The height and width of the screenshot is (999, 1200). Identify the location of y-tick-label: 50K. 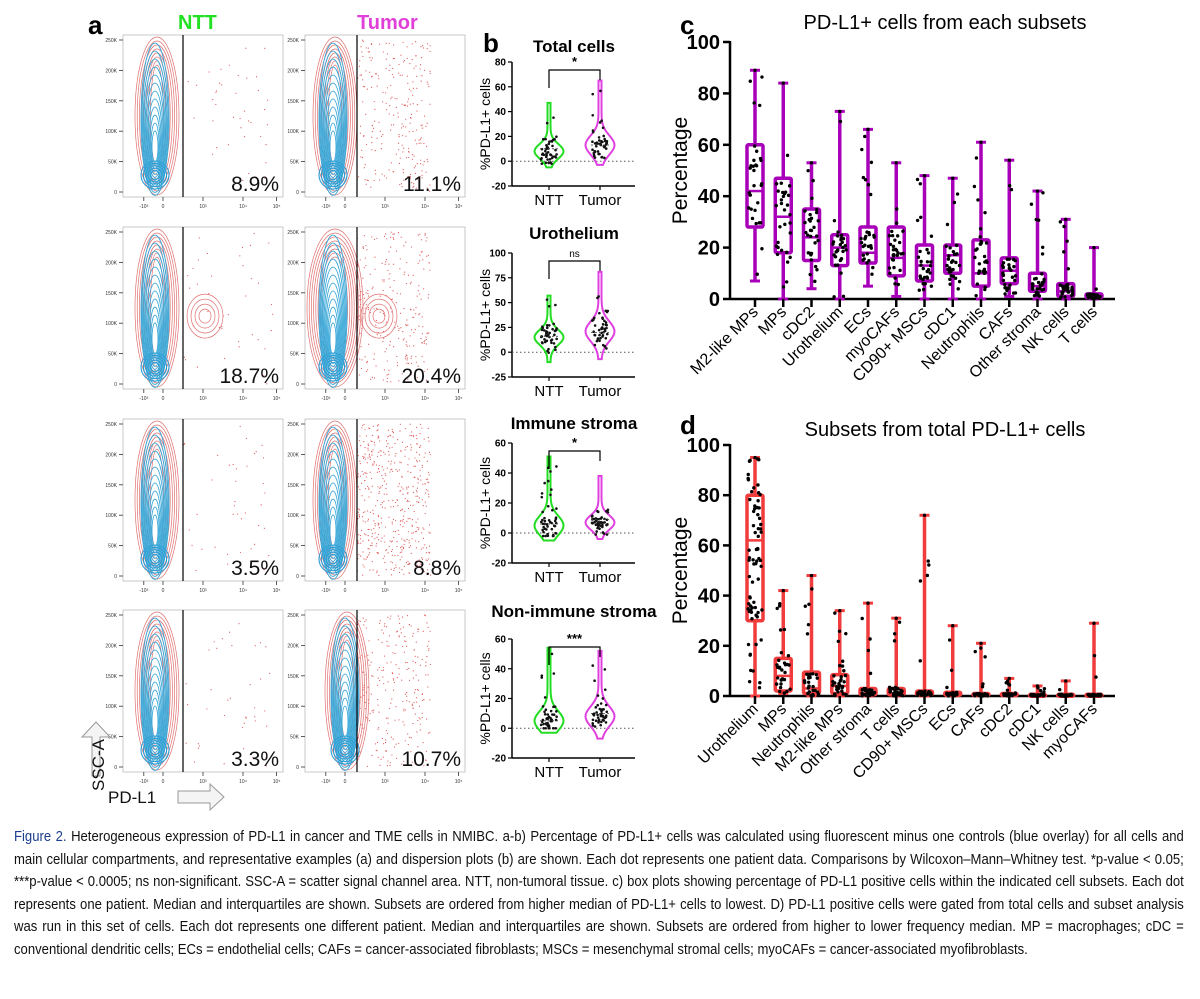
(113, 547).